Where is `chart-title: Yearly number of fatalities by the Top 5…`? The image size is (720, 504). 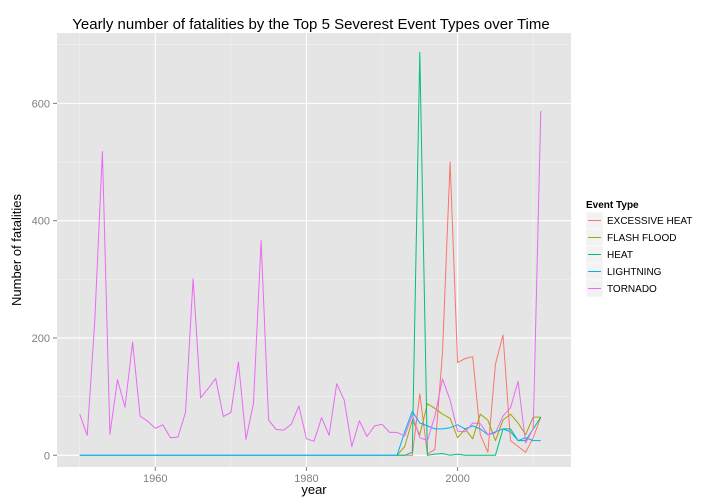 chart-title: Yearly number of fatalities by the Top 5… is located at coordinates (310, 24).